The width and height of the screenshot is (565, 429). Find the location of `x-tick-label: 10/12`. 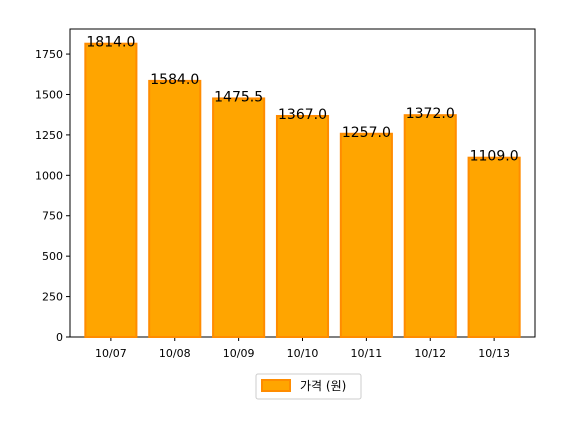

x-tick-label: 10/12 is located at coordinates (430, 353).